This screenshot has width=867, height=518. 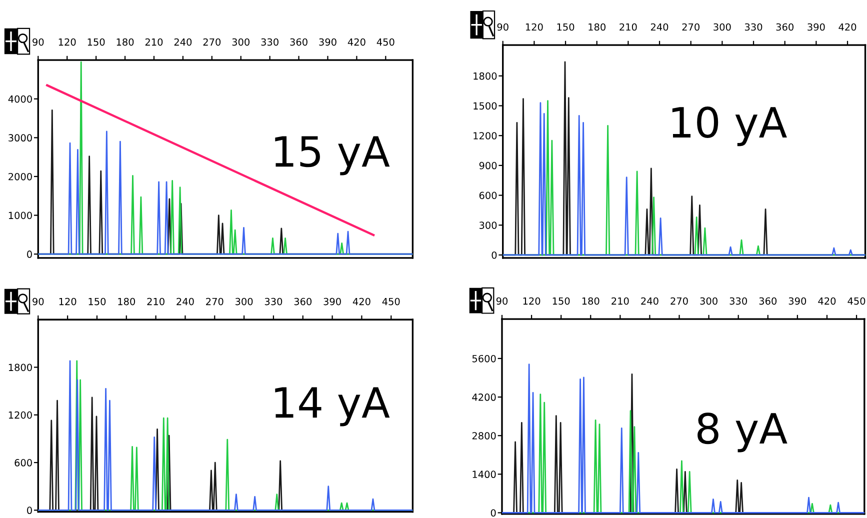 What do you see at coordinates (484, 358) in the screenshot?
I see `y-tick-label: 5600` at bounding box center [484, 358].